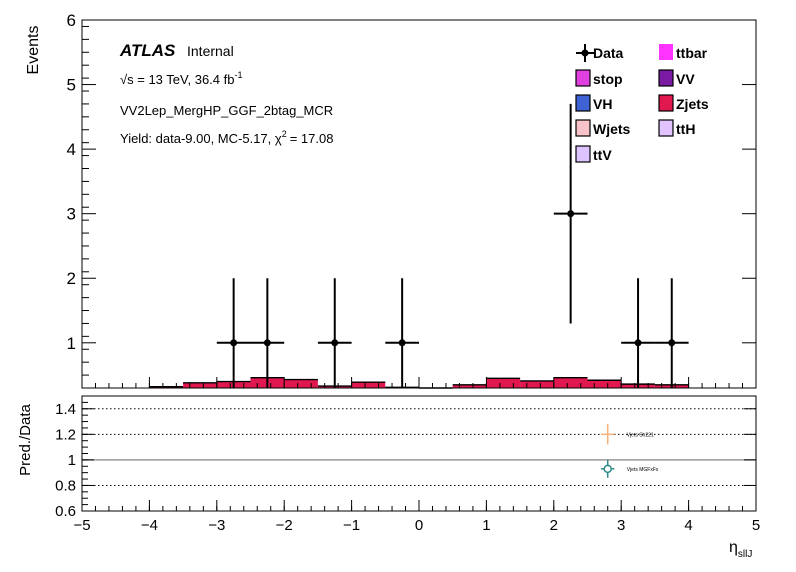  Describe the element at coordinates (226, 137) in the screenshot. I see `yield-label: Yield: data-9.00, MC-5.17, χ2 = 17.08` at that location.